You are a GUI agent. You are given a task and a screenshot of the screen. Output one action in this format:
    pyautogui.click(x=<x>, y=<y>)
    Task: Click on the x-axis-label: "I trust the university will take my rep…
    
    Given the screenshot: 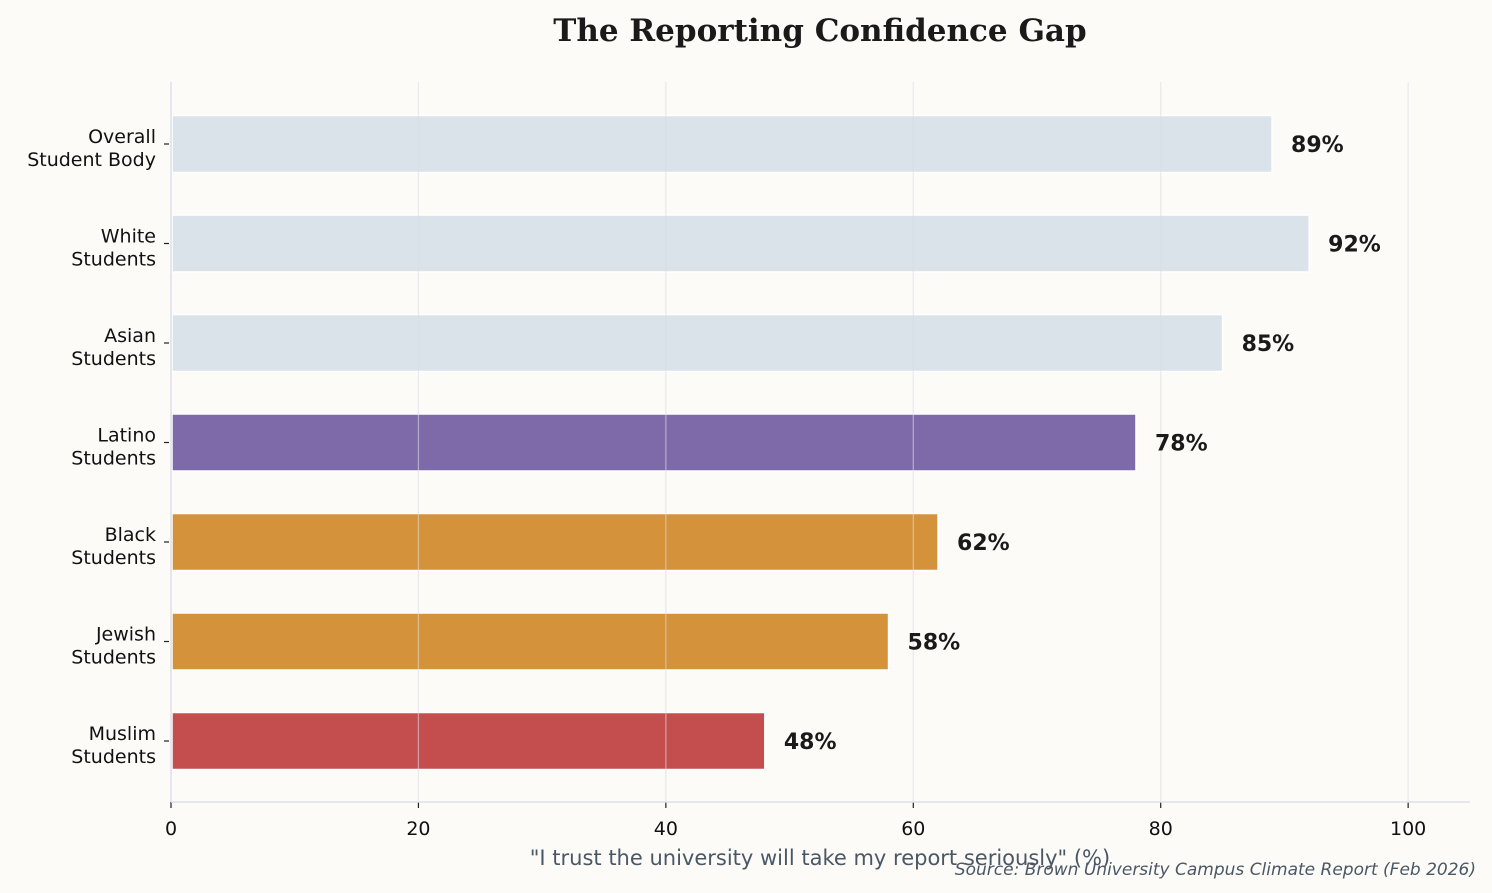 What is the action you would take?
    pyautogui.click(x=820, y=858)
    